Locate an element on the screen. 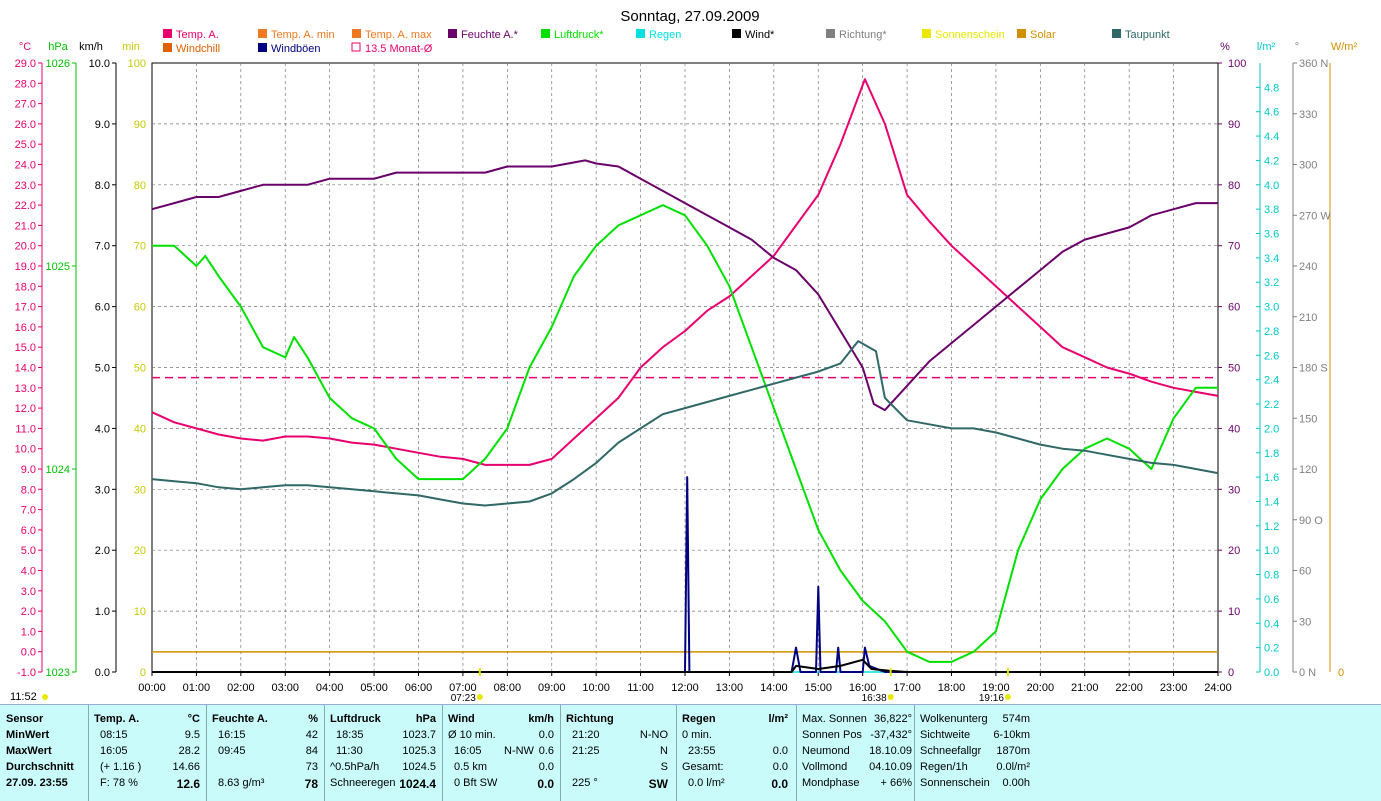 Image resolution: width=1381 pixels, height=801 pixels. temp-tick-label: 0.0 is located at coordinates (28, 653).